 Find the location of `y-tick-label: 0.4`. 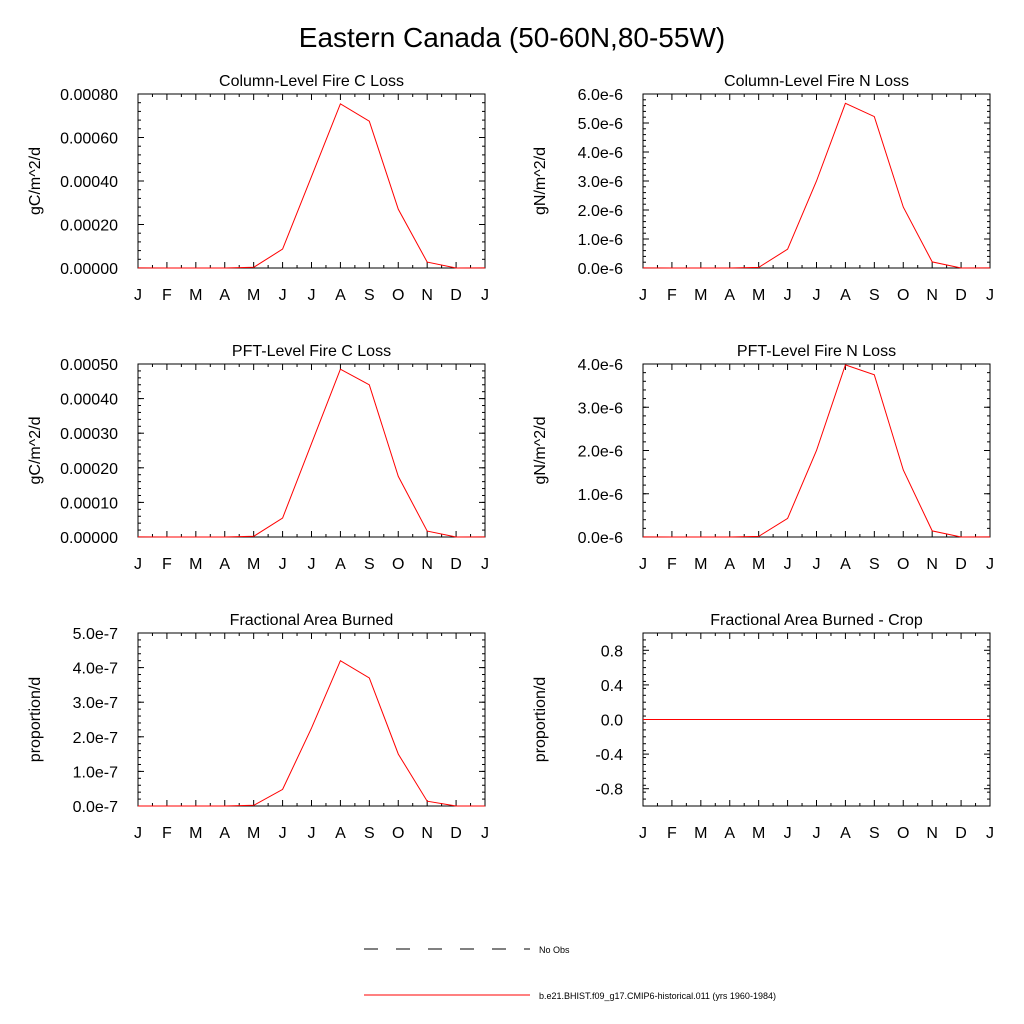

y-tick-label: 0.4 is located at coordinates (612, 686).